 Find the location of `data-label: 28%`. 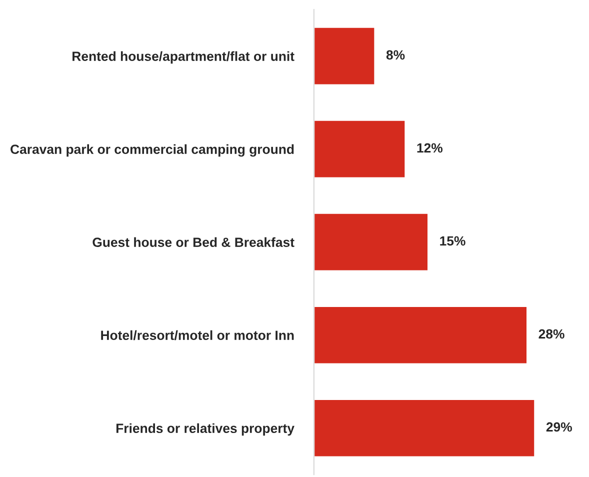

data-label: 28% is located at coordinates (551, 334).